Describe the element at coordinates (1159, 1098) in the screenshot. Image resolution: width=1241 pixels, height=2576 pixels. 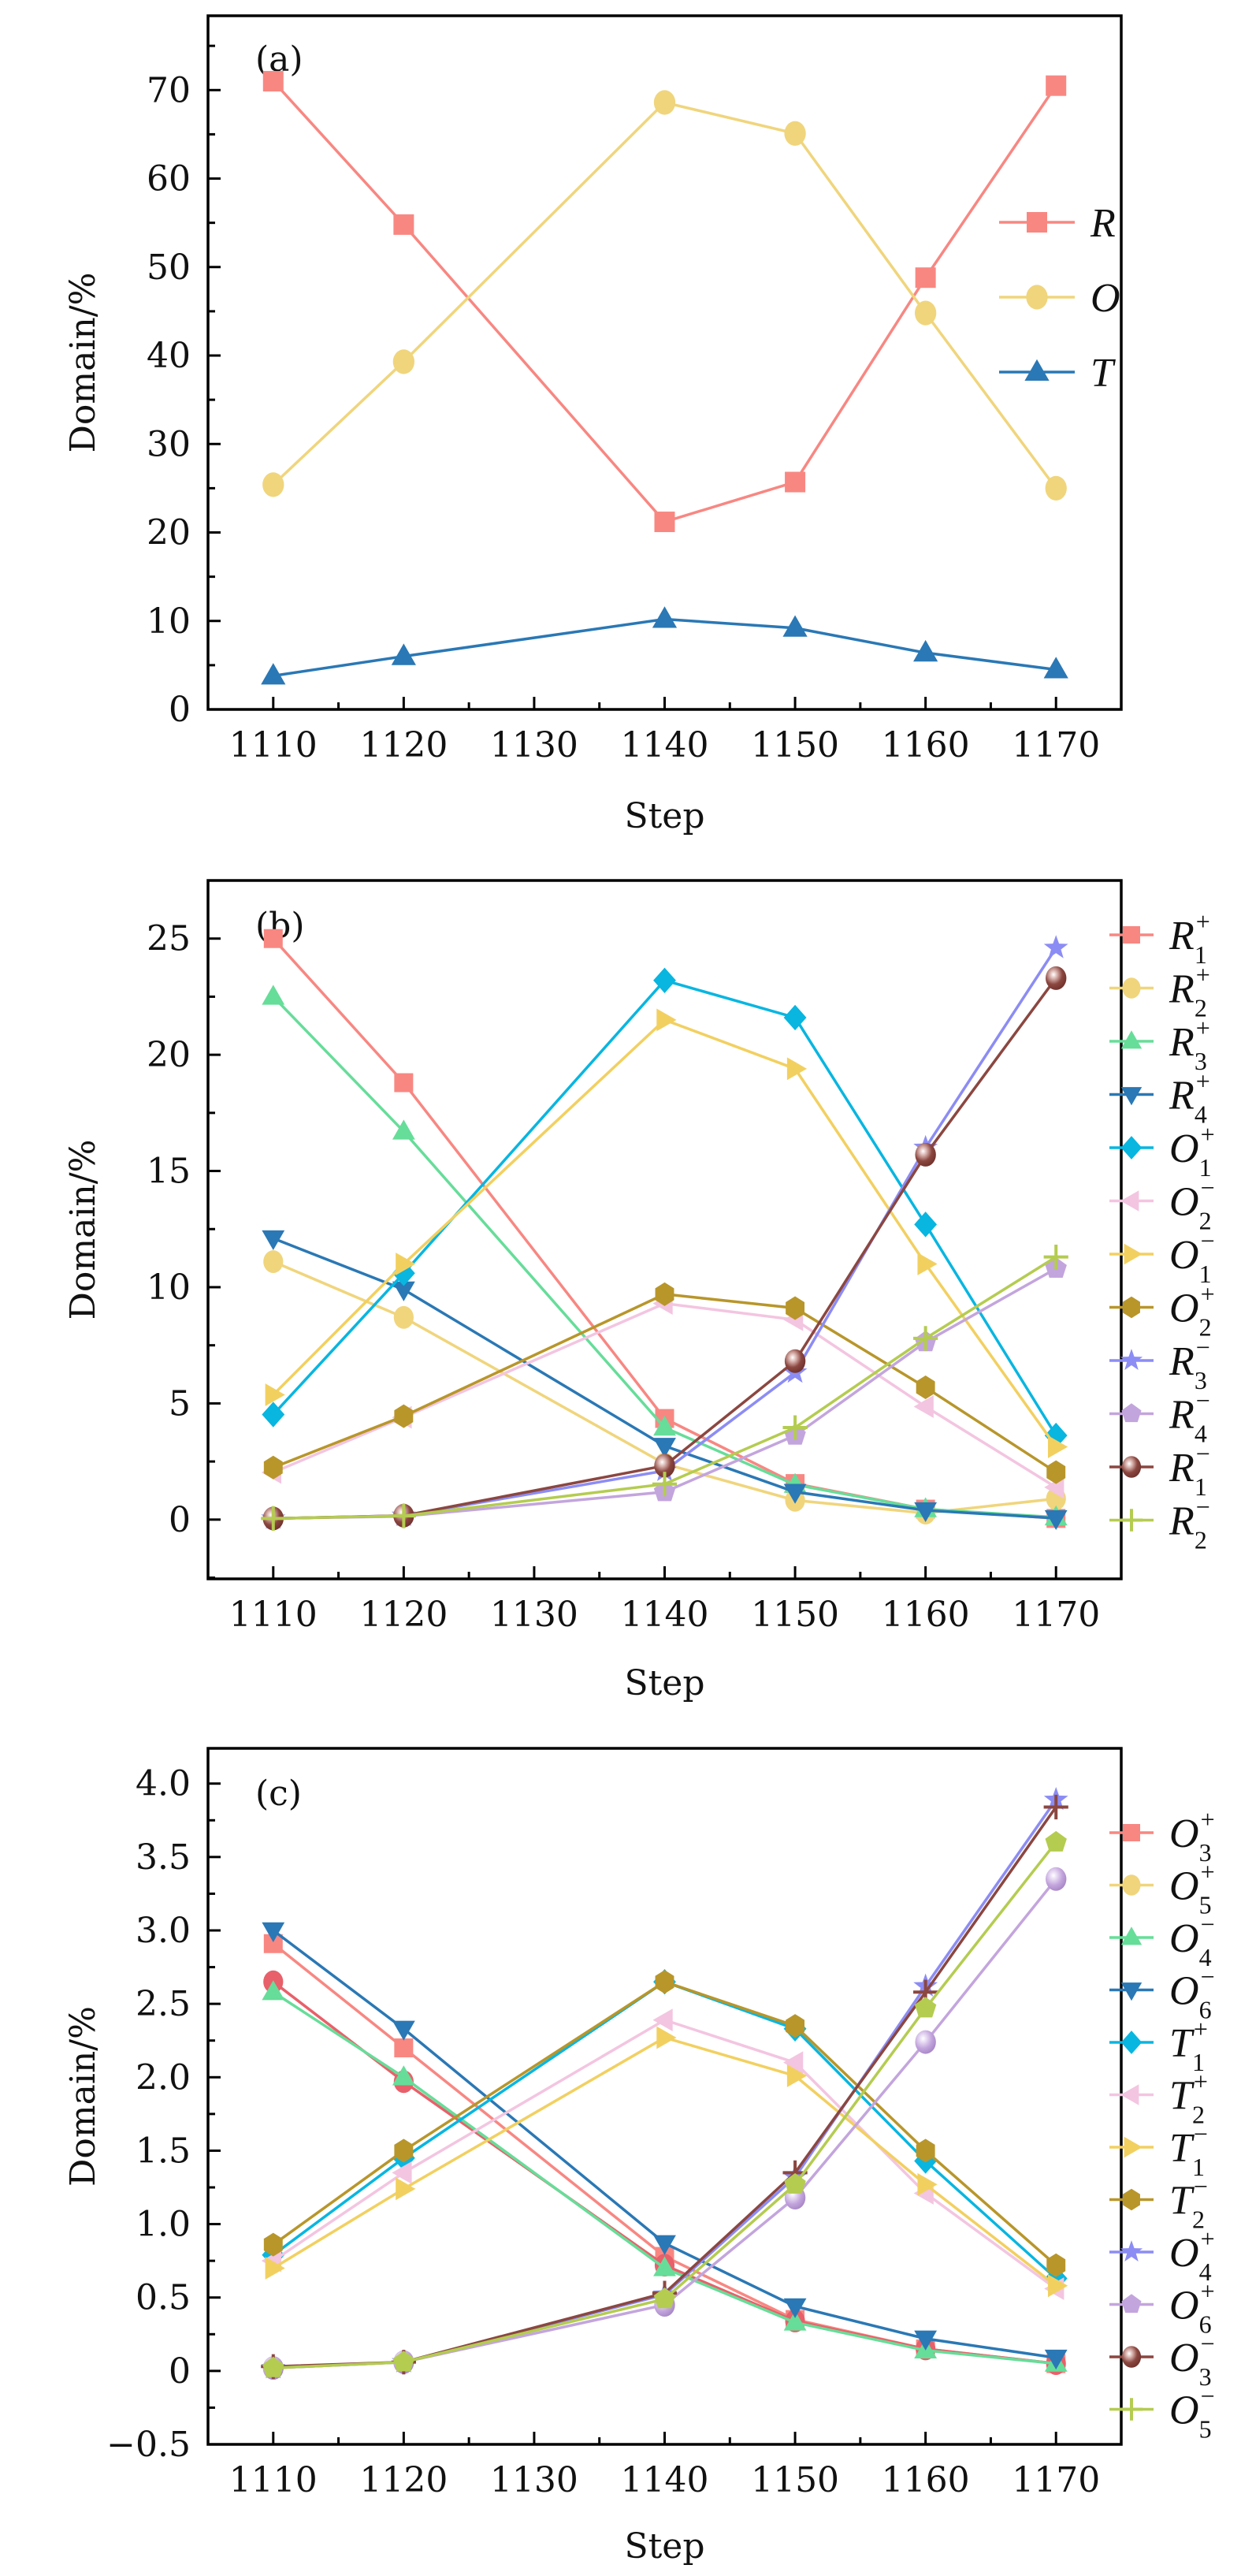
I see `legend-item: R+ 4` at that location.